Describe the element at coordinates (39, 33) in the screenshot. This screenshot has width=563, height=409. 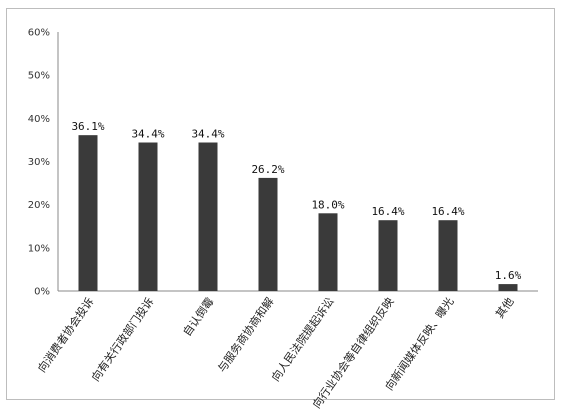
I see `y-tick-label: 60%` at that location.